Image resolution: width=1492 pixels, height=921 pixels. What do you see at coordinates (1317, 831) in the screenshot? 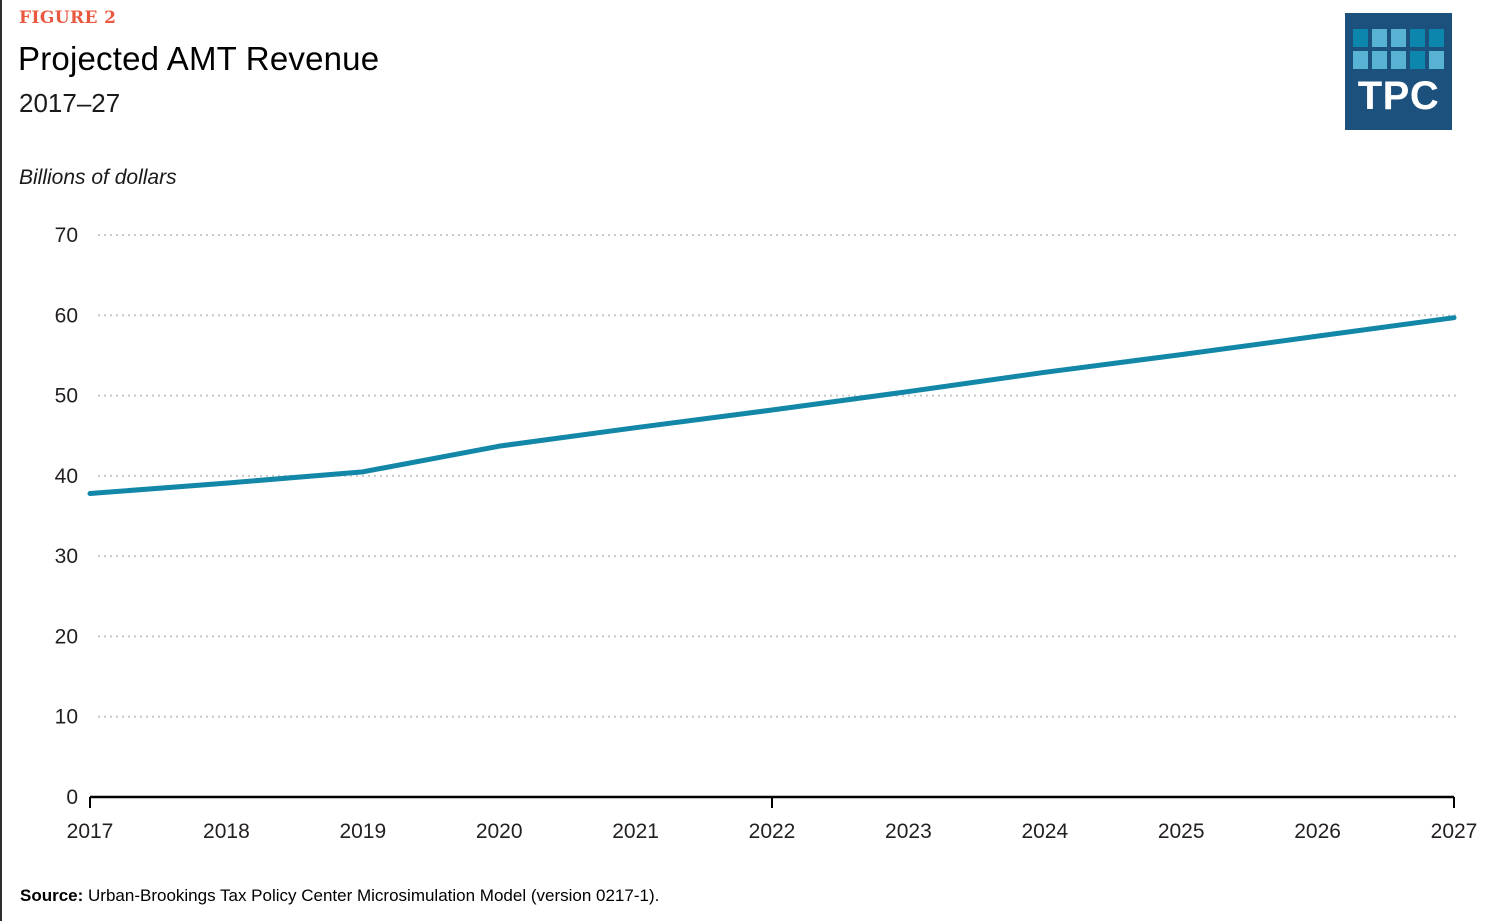
I see `x-tick-label: 2026` at bounding box center [1317, 831].